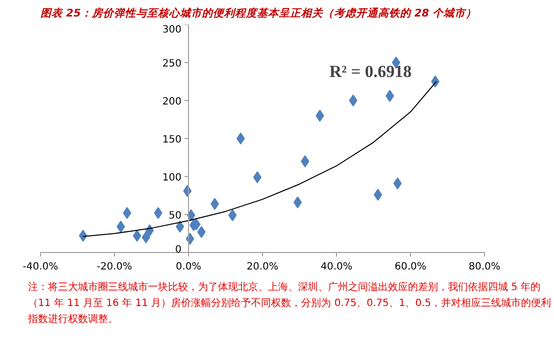 The width and height of the screenshot is (554, 349). Describe the element at coordinates (40, 267) in the screenshot. I see `x-tick-label: -40.0%` at that location.